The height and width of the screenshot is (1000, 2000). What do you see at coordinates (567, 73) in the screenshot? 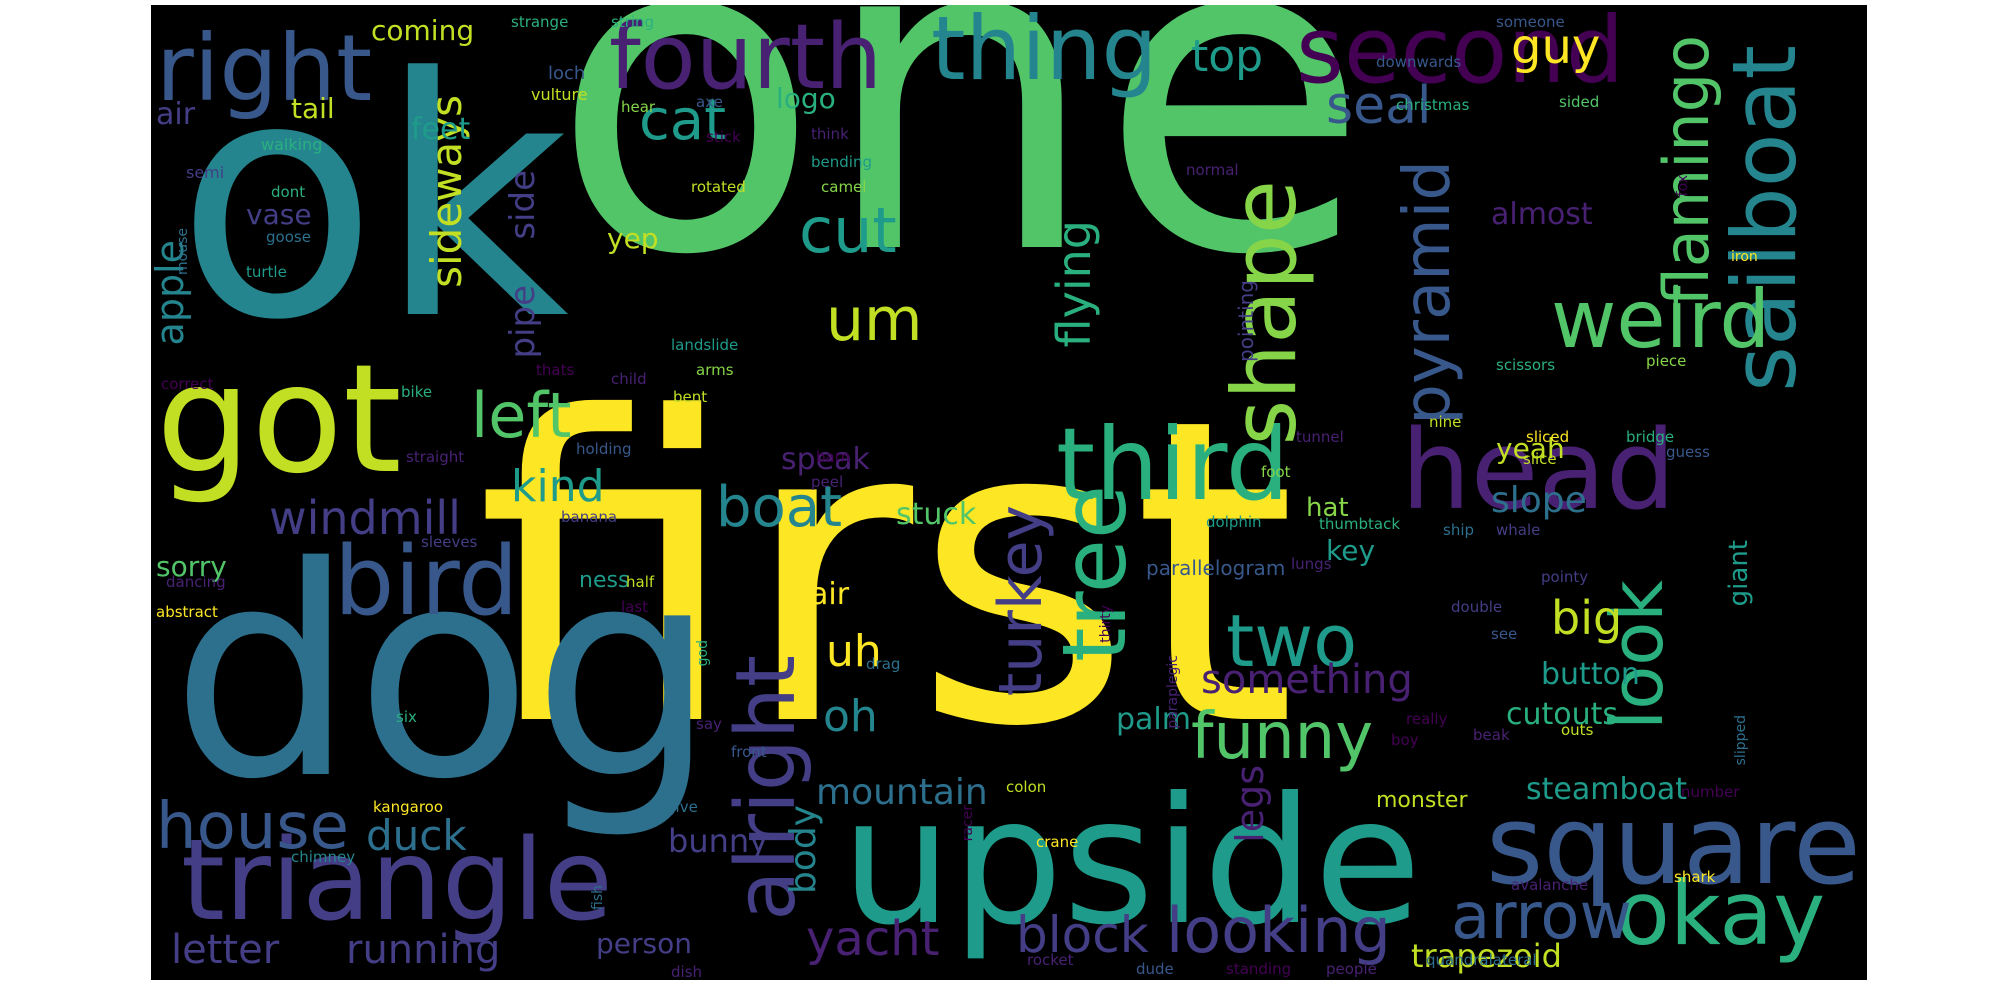
I see `word-loch: loch` at bounding box center [567, 73].